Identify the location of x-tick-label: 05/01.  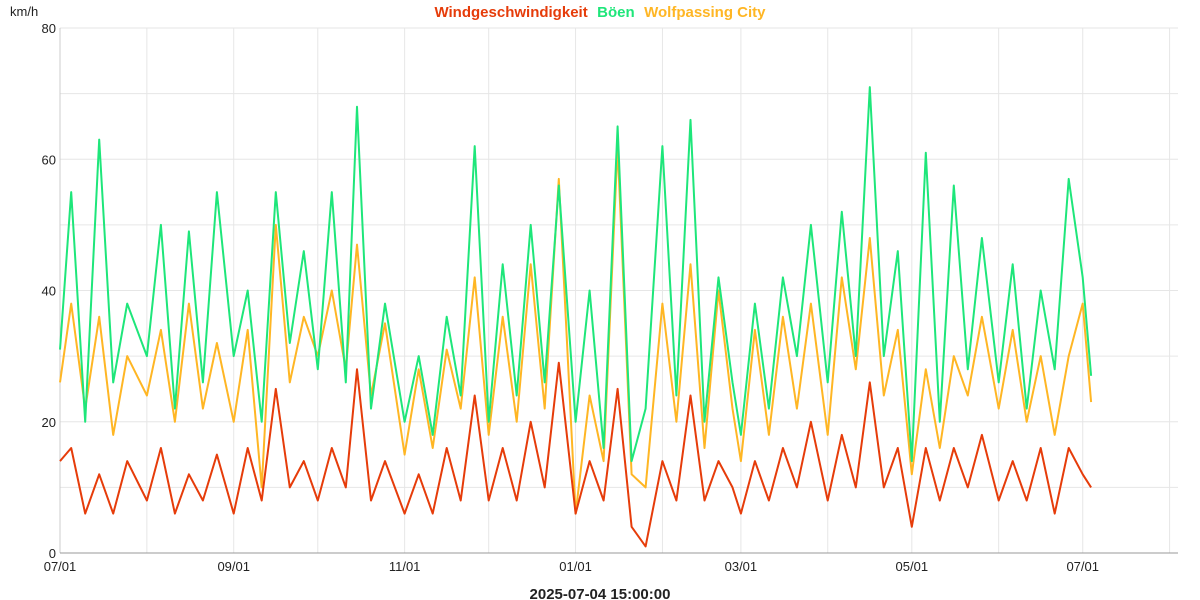
(912, 566).